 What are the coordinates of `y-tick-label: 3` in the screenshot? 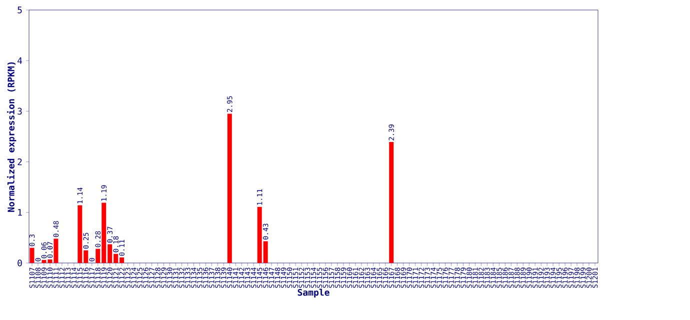 It's located at (20, 111).